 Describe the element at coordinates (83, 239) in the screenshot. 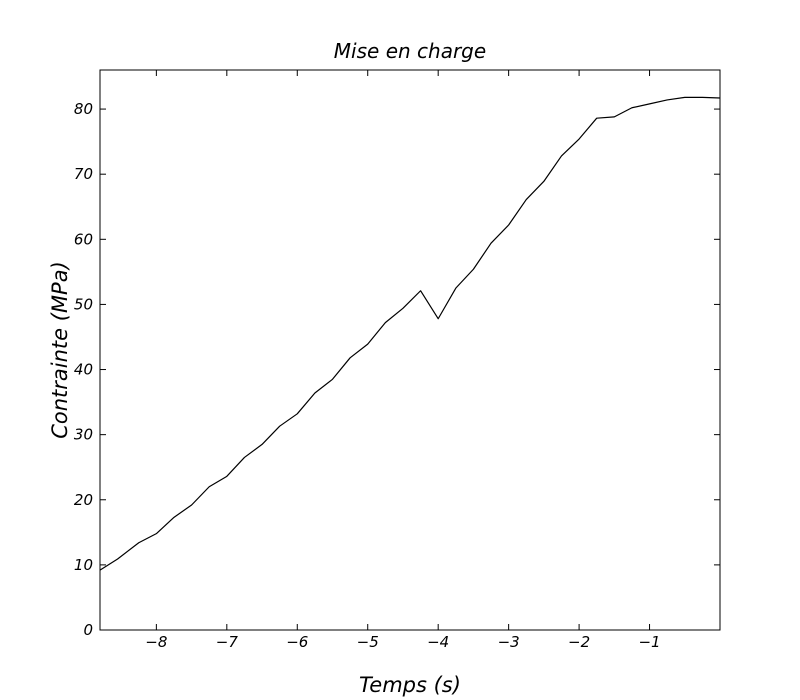

I see `y-tick-label: 60` at that location.